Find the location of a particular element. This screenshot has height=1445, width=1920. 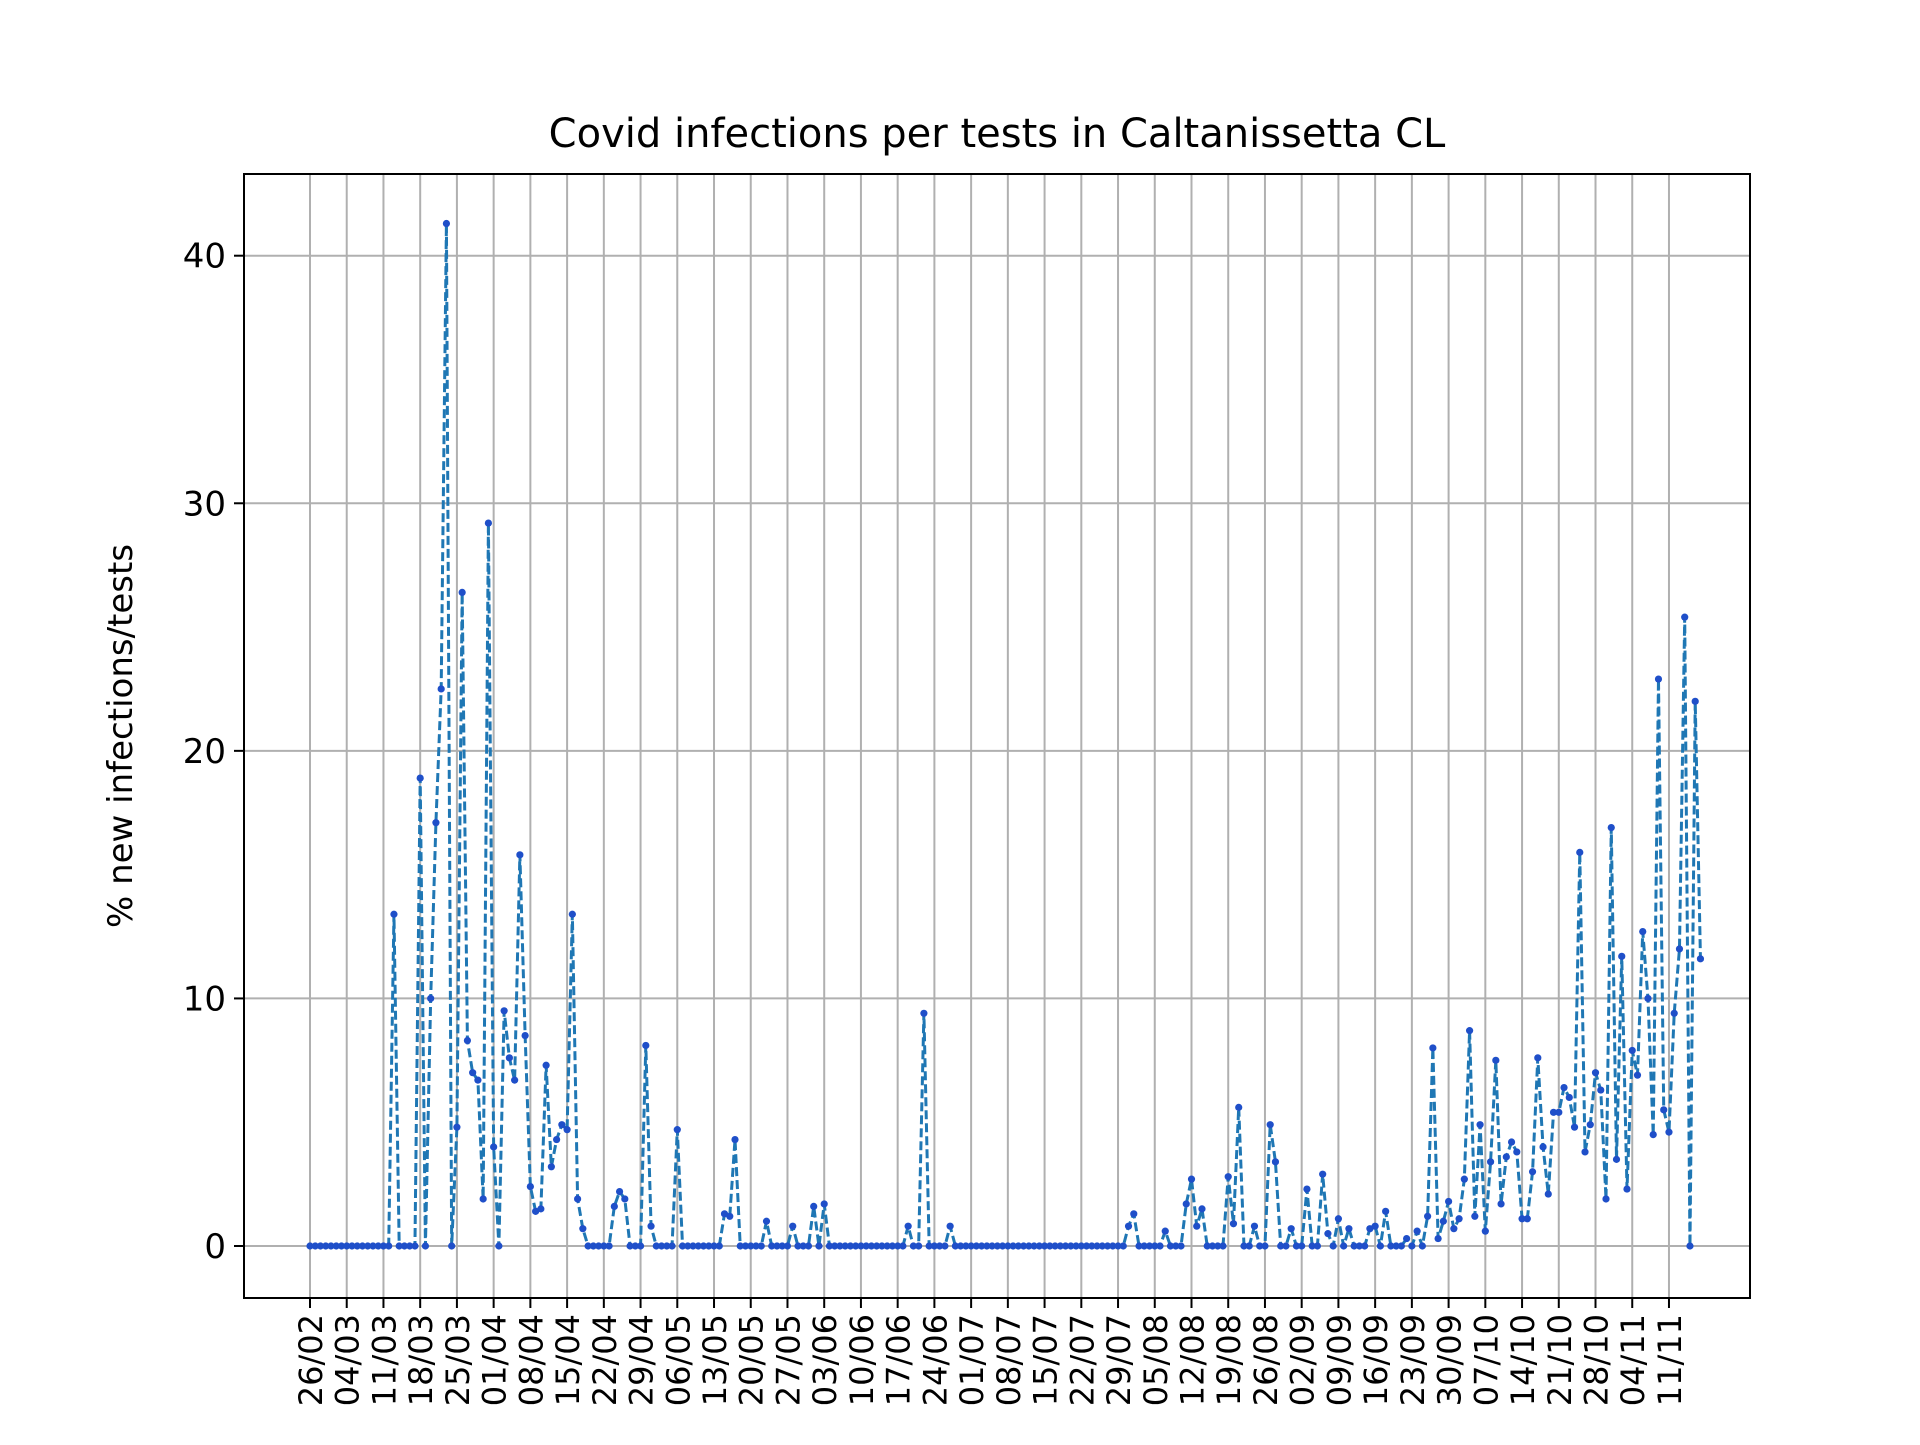

x-tick-label: 25/03 is located at coordinates (458, 1360).